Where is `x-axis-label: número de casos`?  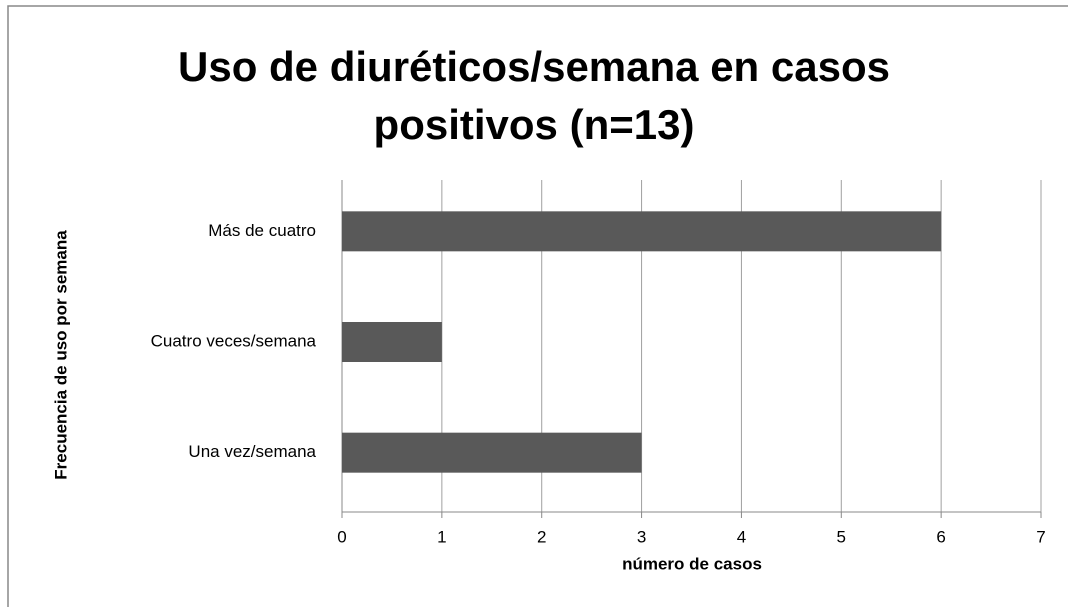 x-axis-label: número de casos is located at coordinates (692, 563).